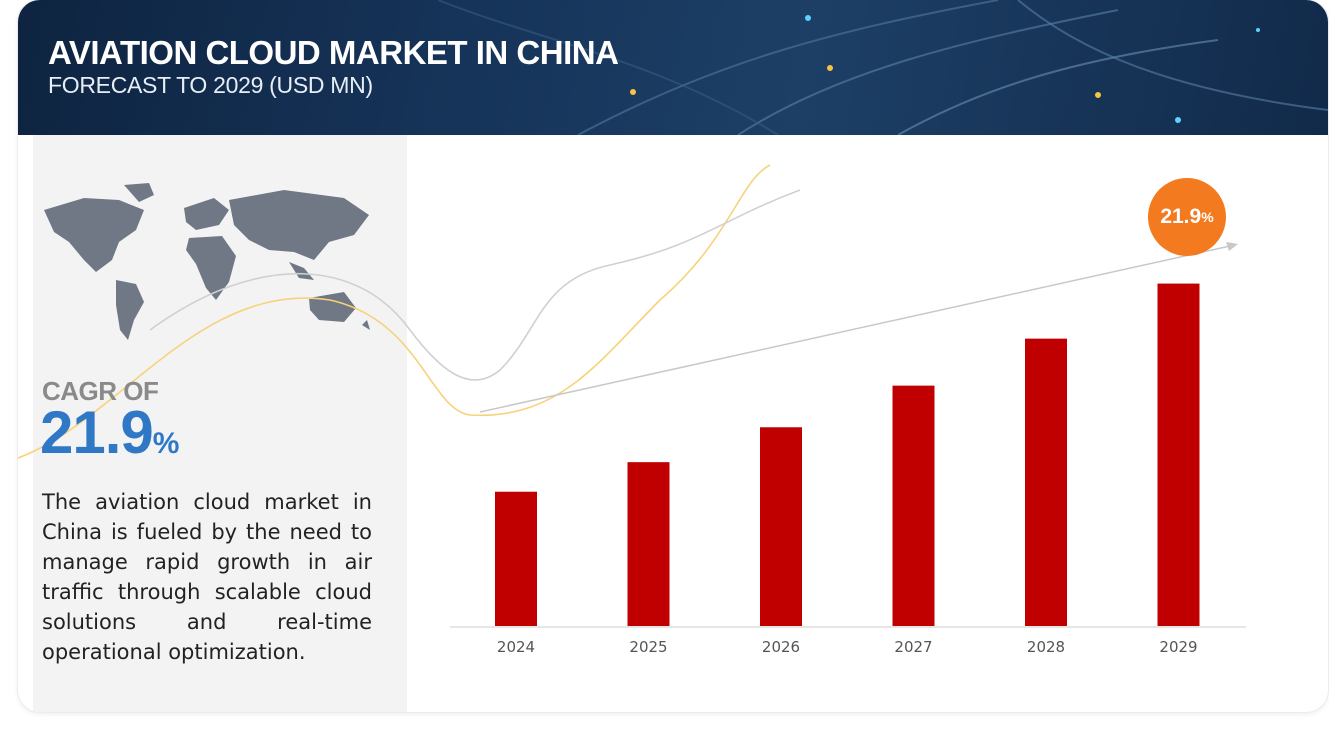  What do you see at coordinates (1181, 216) in the screenshot?
I see `badge-number: 21.9` at bounding box center [1181, 216].